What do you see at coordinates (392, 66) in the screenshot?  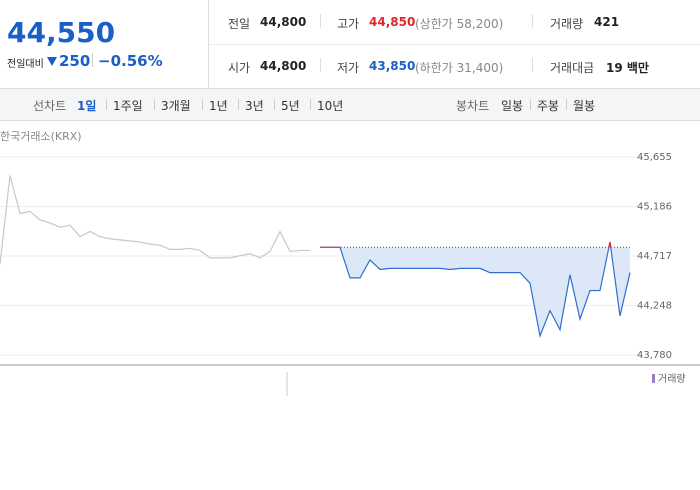 I see `stat-value: 43,850` at bounding box center [392, 66].